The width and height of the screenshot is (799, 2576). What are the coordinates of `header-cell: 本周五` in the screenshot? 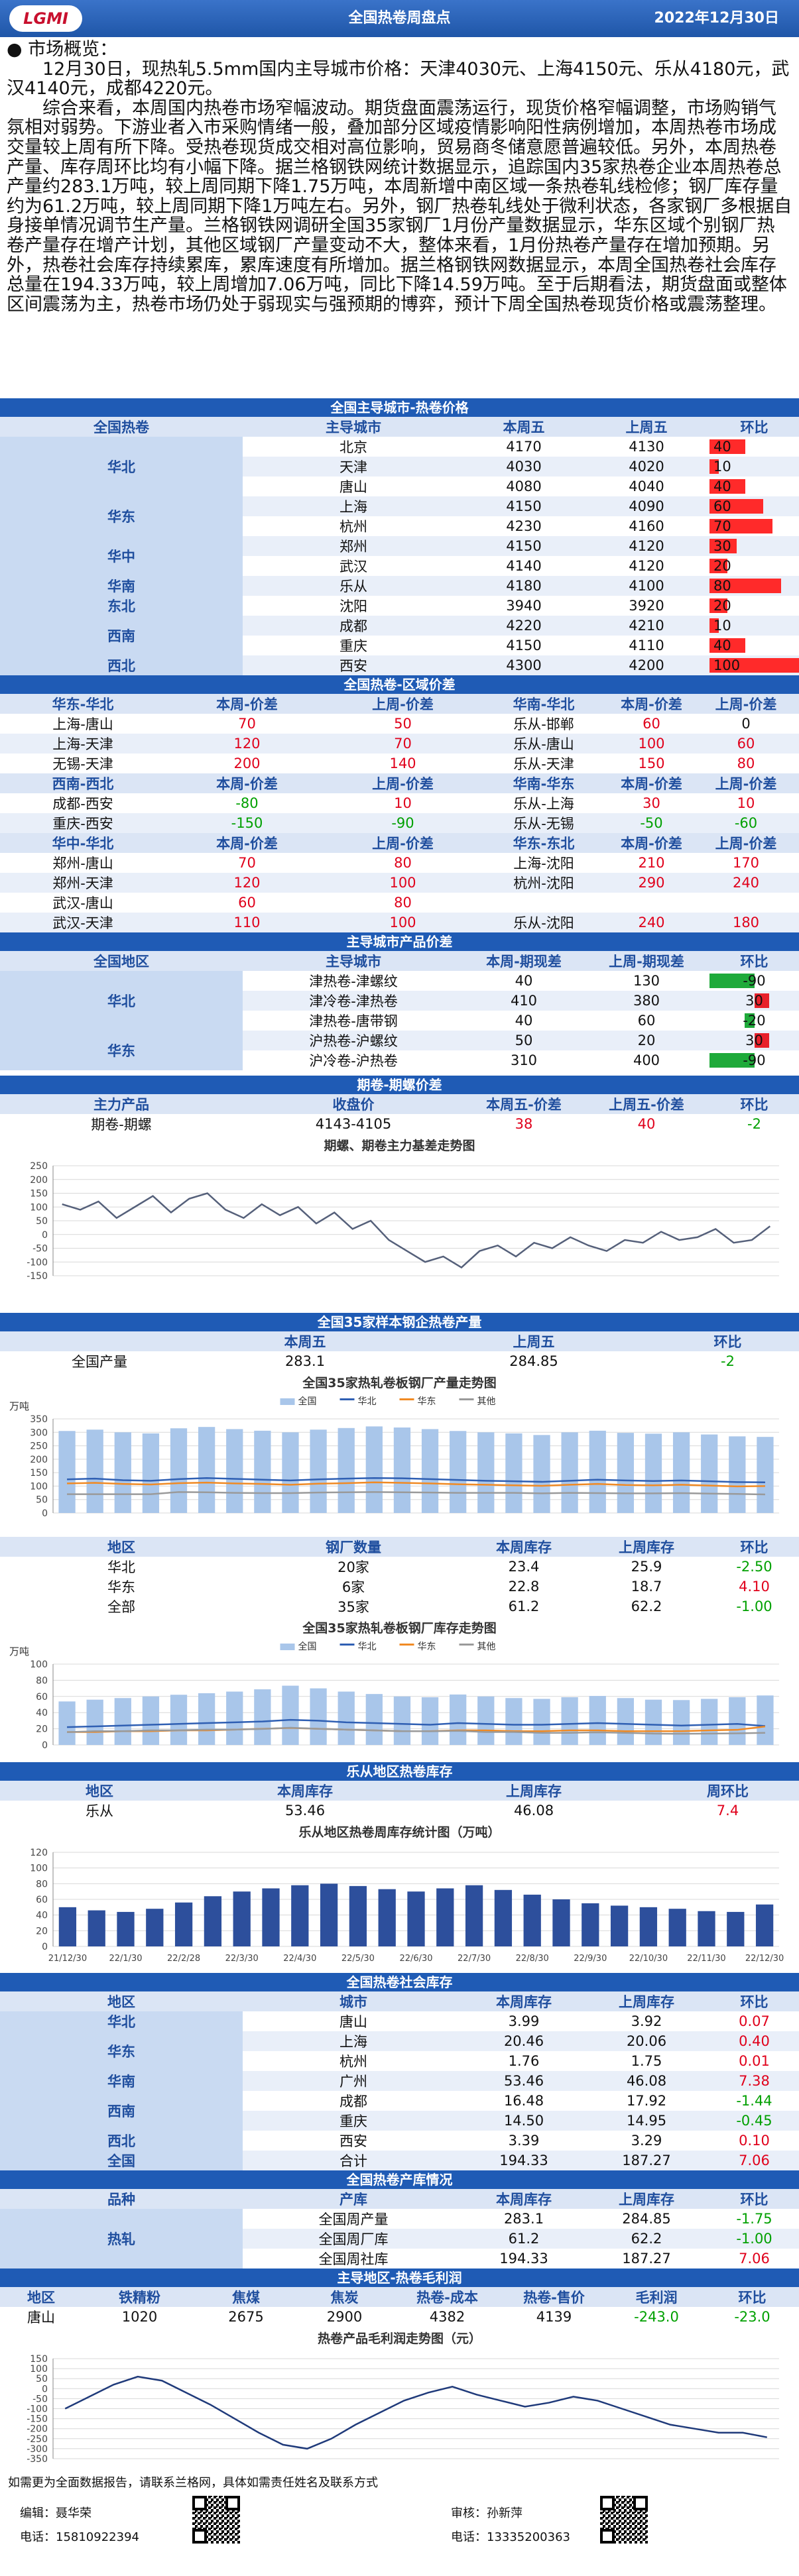 It's located at (524, 427).